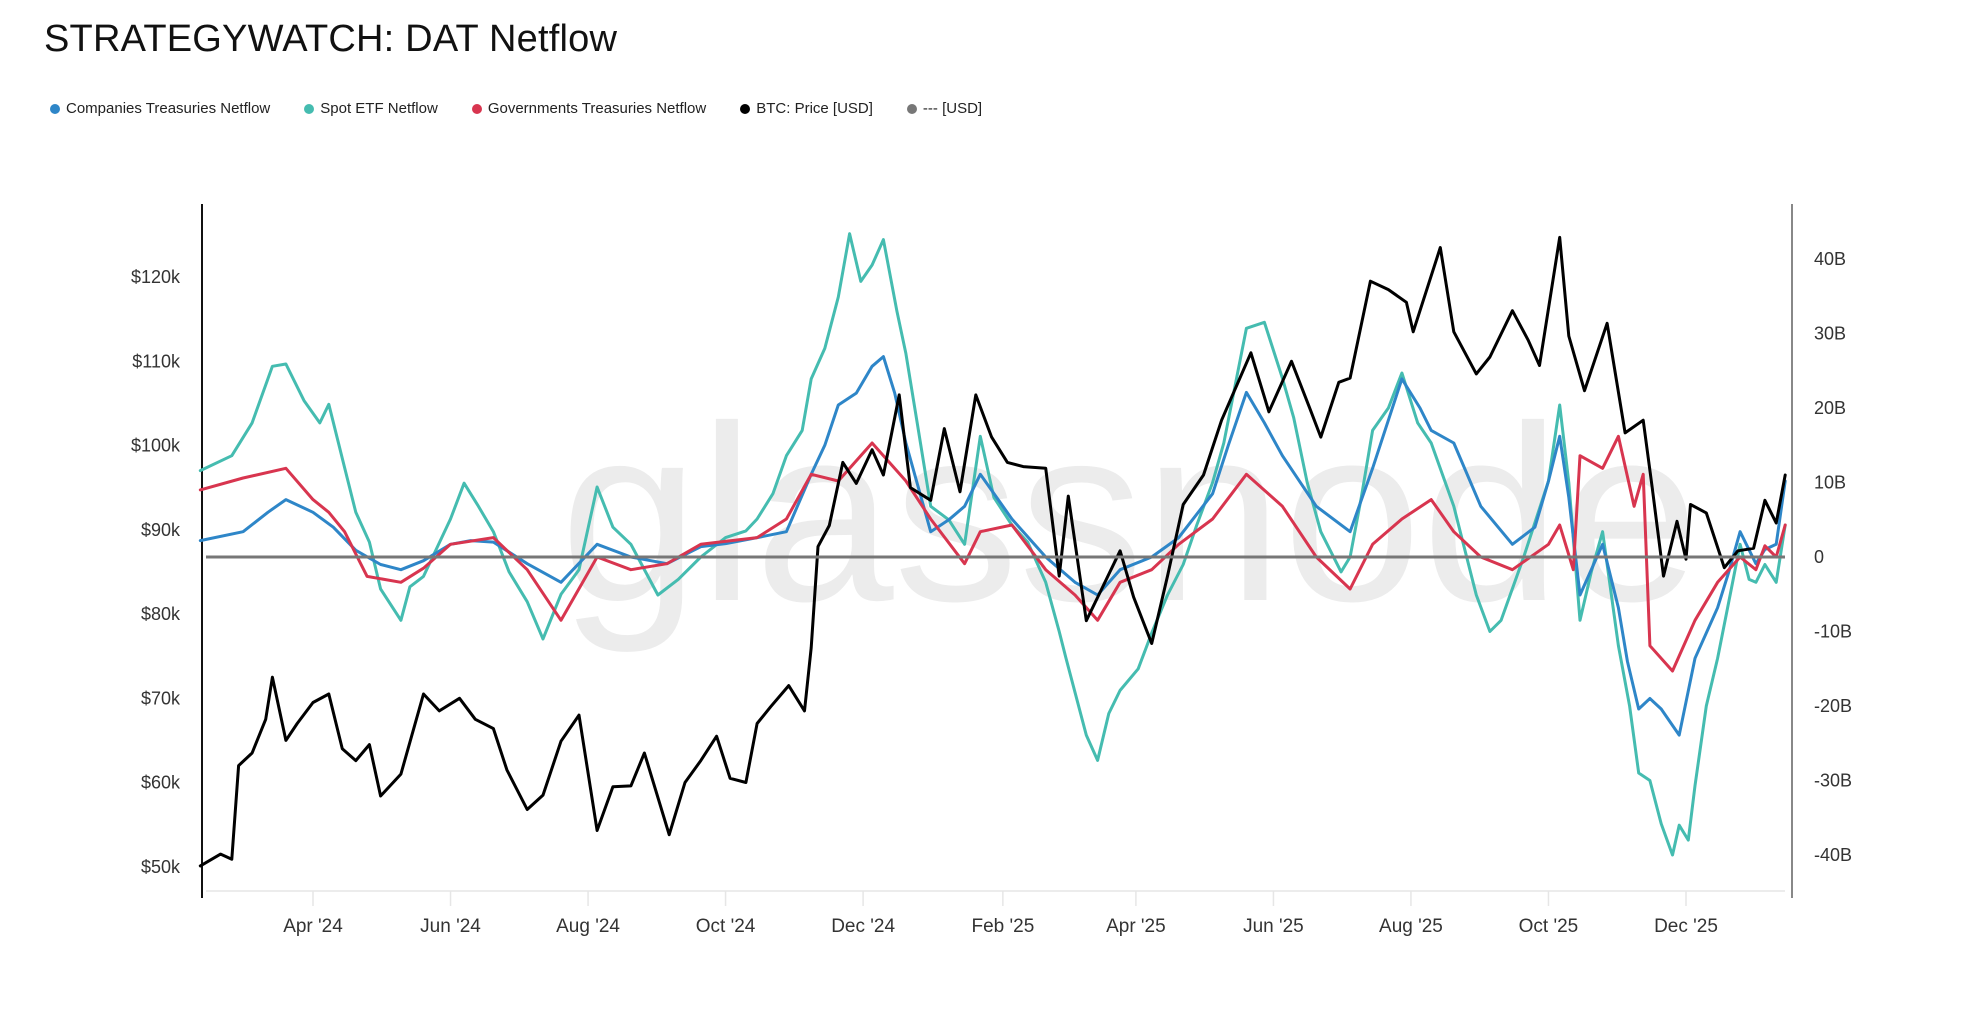 The image size is (1981, 1009). What do you see at coordinates (1833, 706) in the screenshot?
I see `y-right-tick-label: -20B` at bounding box center [1833, 706].